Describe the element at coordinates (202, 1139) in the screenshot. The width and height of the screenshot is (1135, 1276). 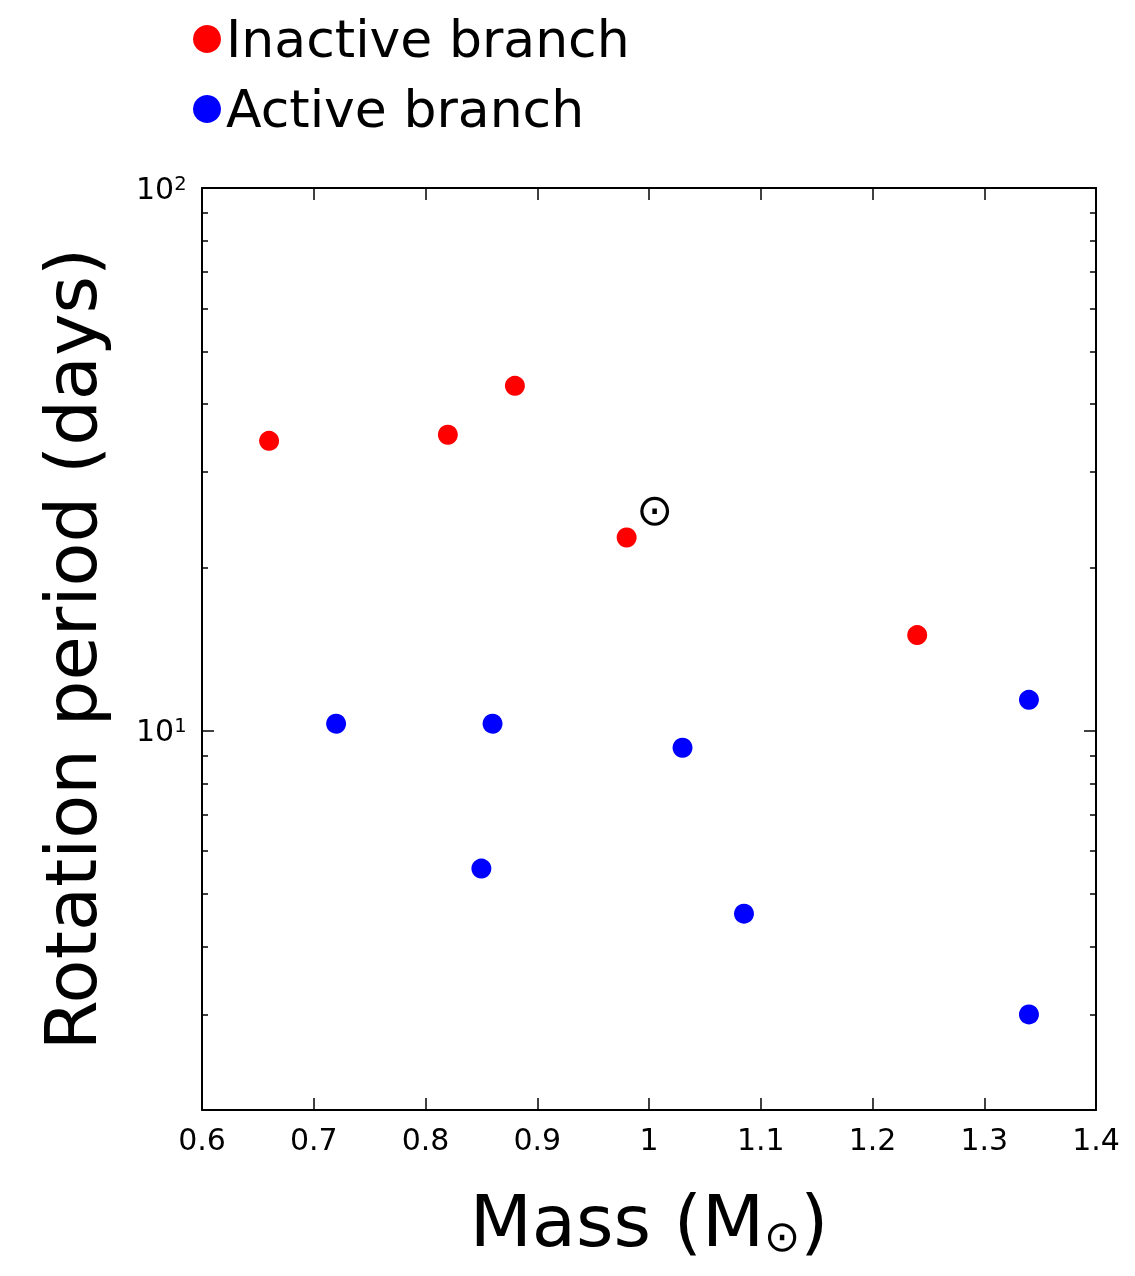
I see `x-tick-label: 0.6` at that location.